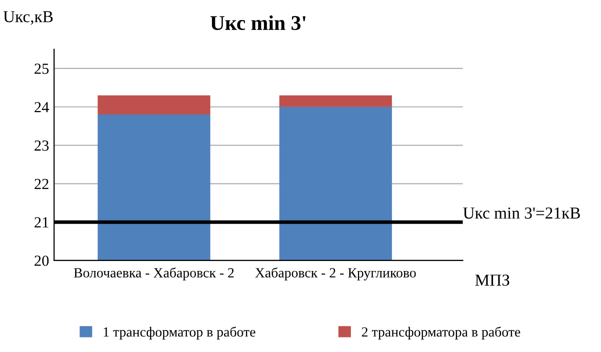  Describe the element at coordinates (41, 145) in the screenshot. I see `y-tick-label: 23` at that location.